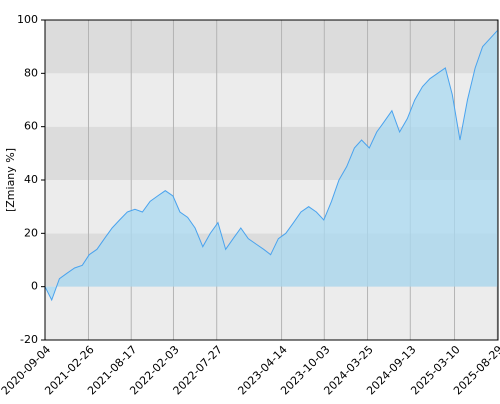 This screenshot has height=404, width=500. Describe the element at coordinates (31, 72) in the screenshot. I see `y-tick-label: 80` at that location.